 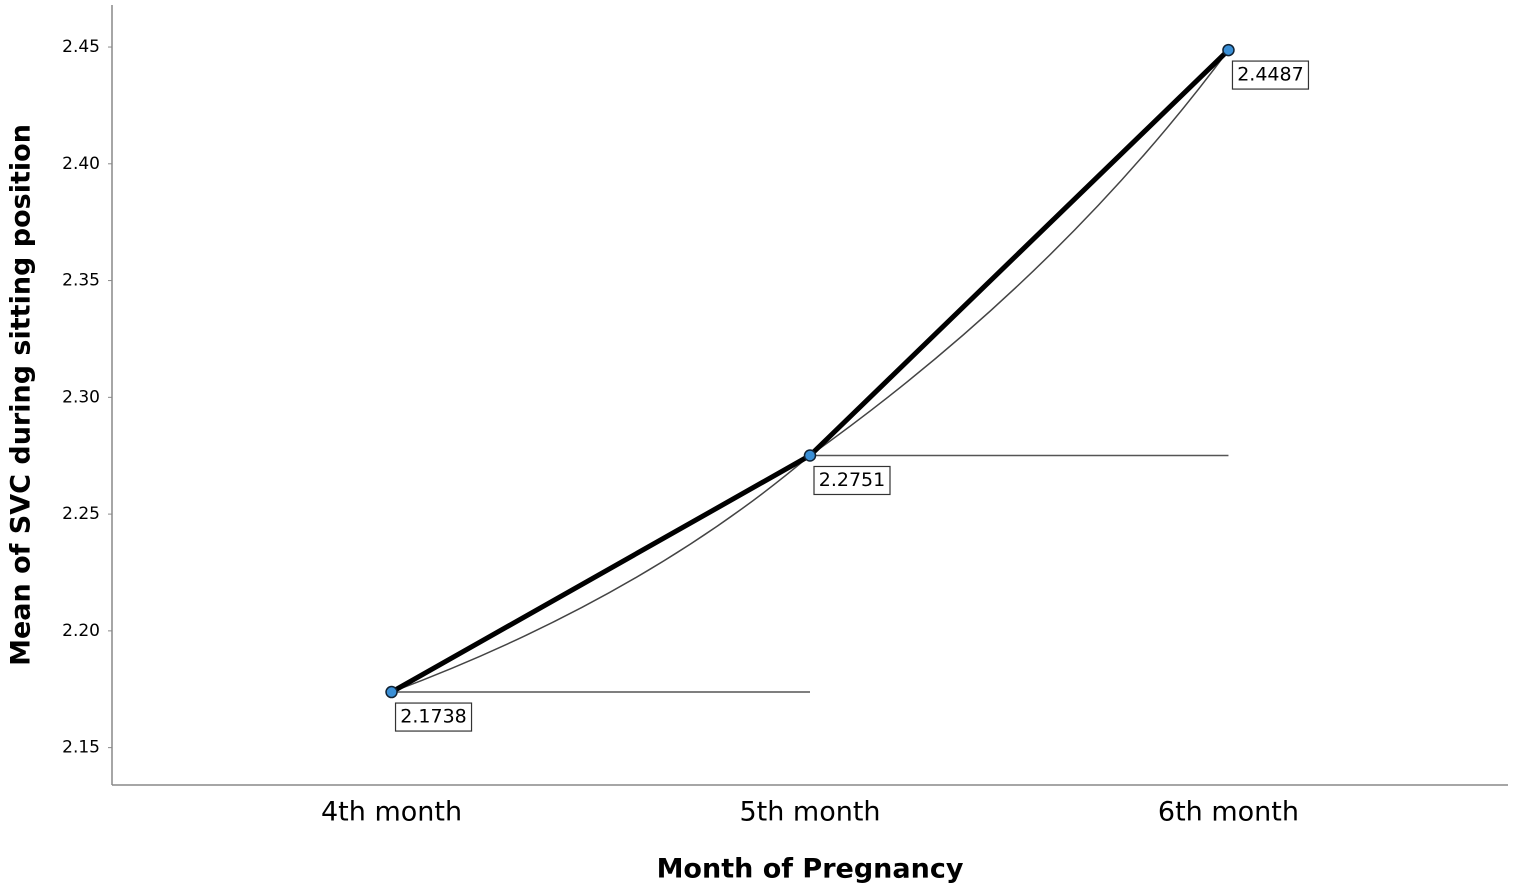 What do you see at coordinates (81, 164) in the screenshot?
I see `y-tick-label: 2.40` at bounding box center [81, 164].